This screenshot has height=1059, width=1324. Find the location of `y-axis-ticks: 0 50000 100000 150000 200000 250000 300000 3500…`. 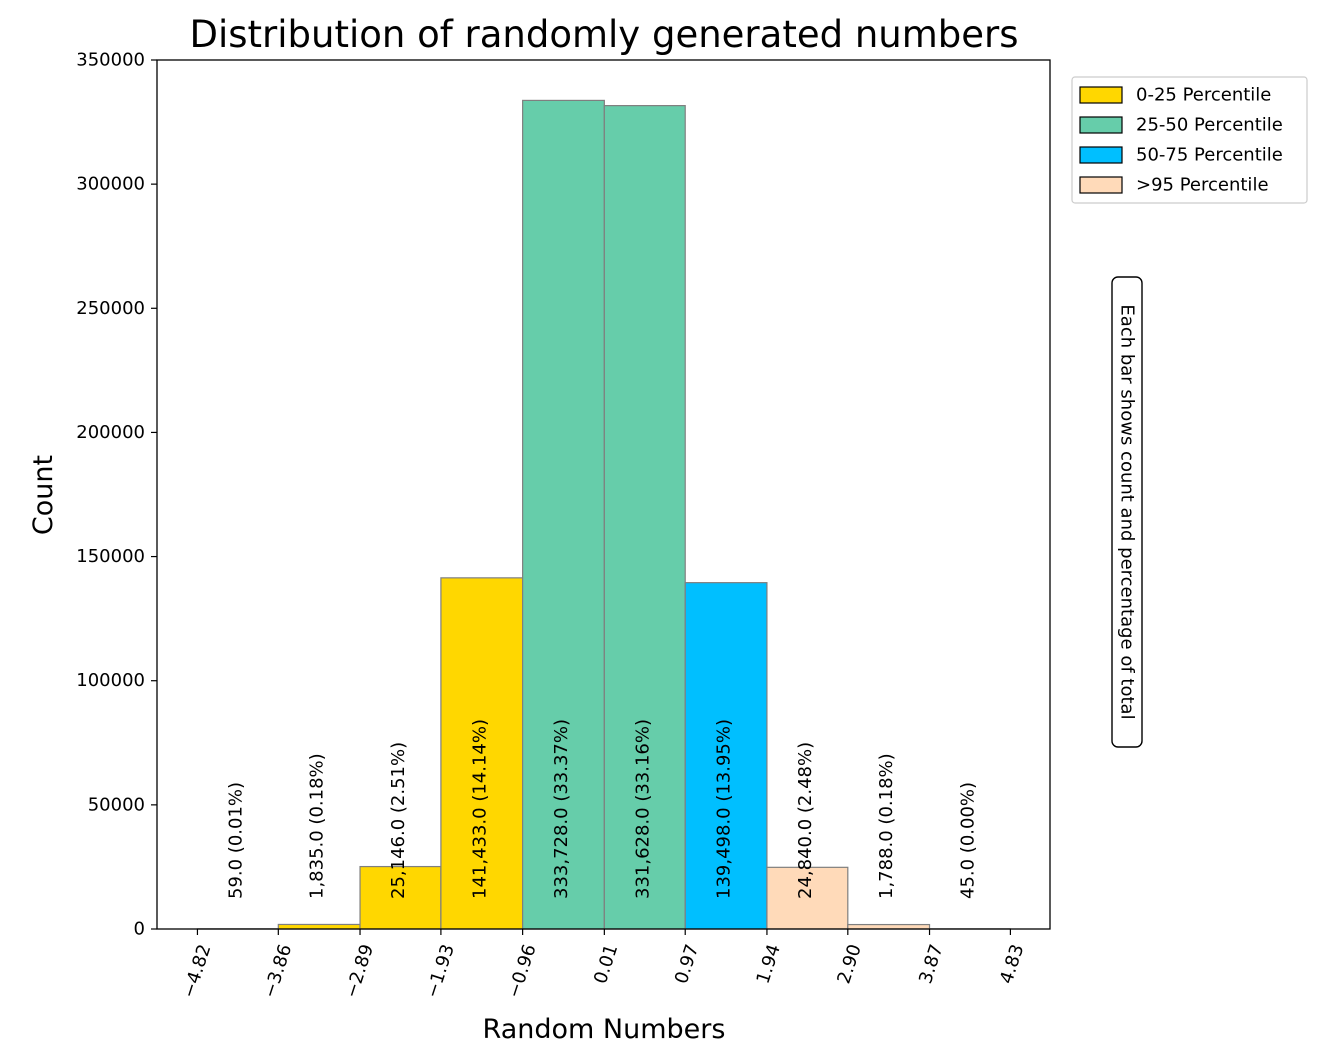

y-axis-ticks: 0 50000 100000 150000 200000 250000 300000 3500… is located at coordinates (116, 495).